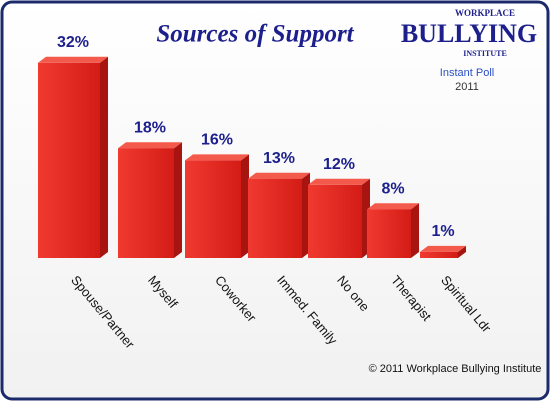  I want to click on value-label: 13%, so click(279, 158).